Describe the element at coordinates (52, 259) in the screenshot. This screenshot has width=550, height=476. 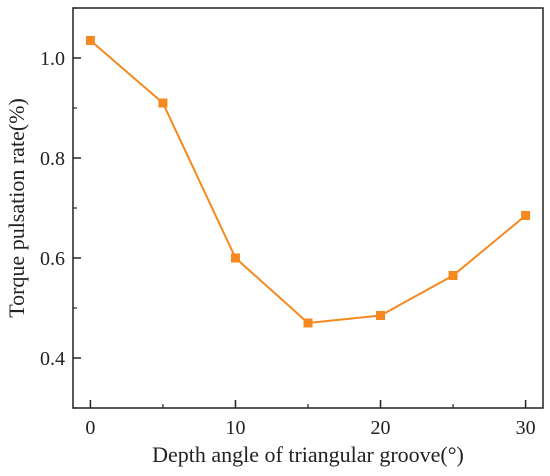
I see `y-tick-label: 0.6` at that location.